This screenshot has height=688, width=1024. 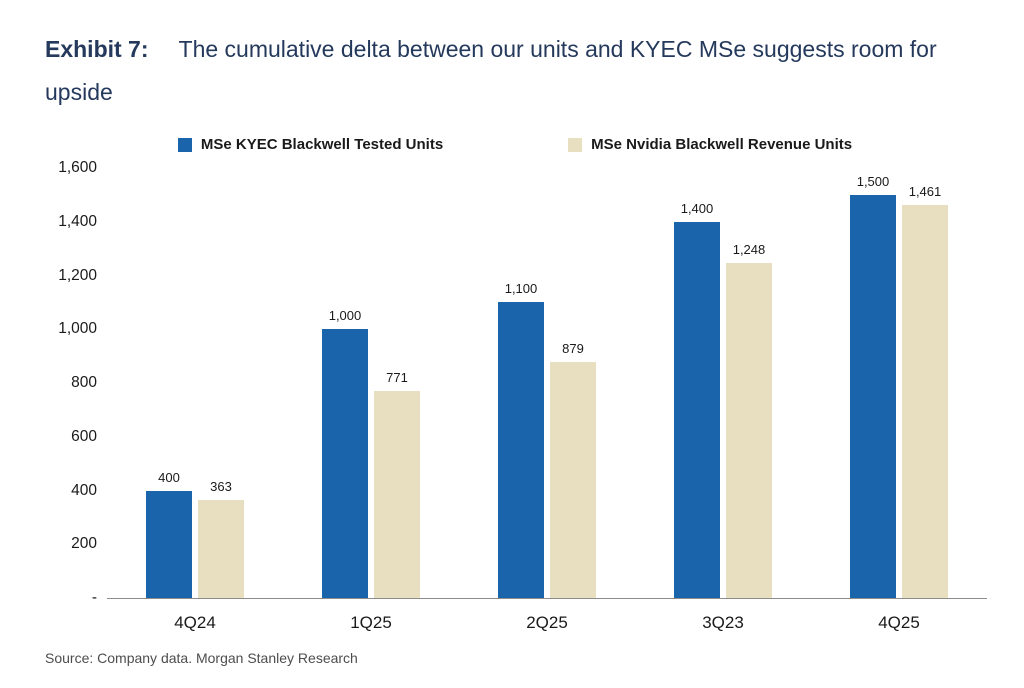 I want to click on y-tick-label: 1,600, so click(x=77, y=167).